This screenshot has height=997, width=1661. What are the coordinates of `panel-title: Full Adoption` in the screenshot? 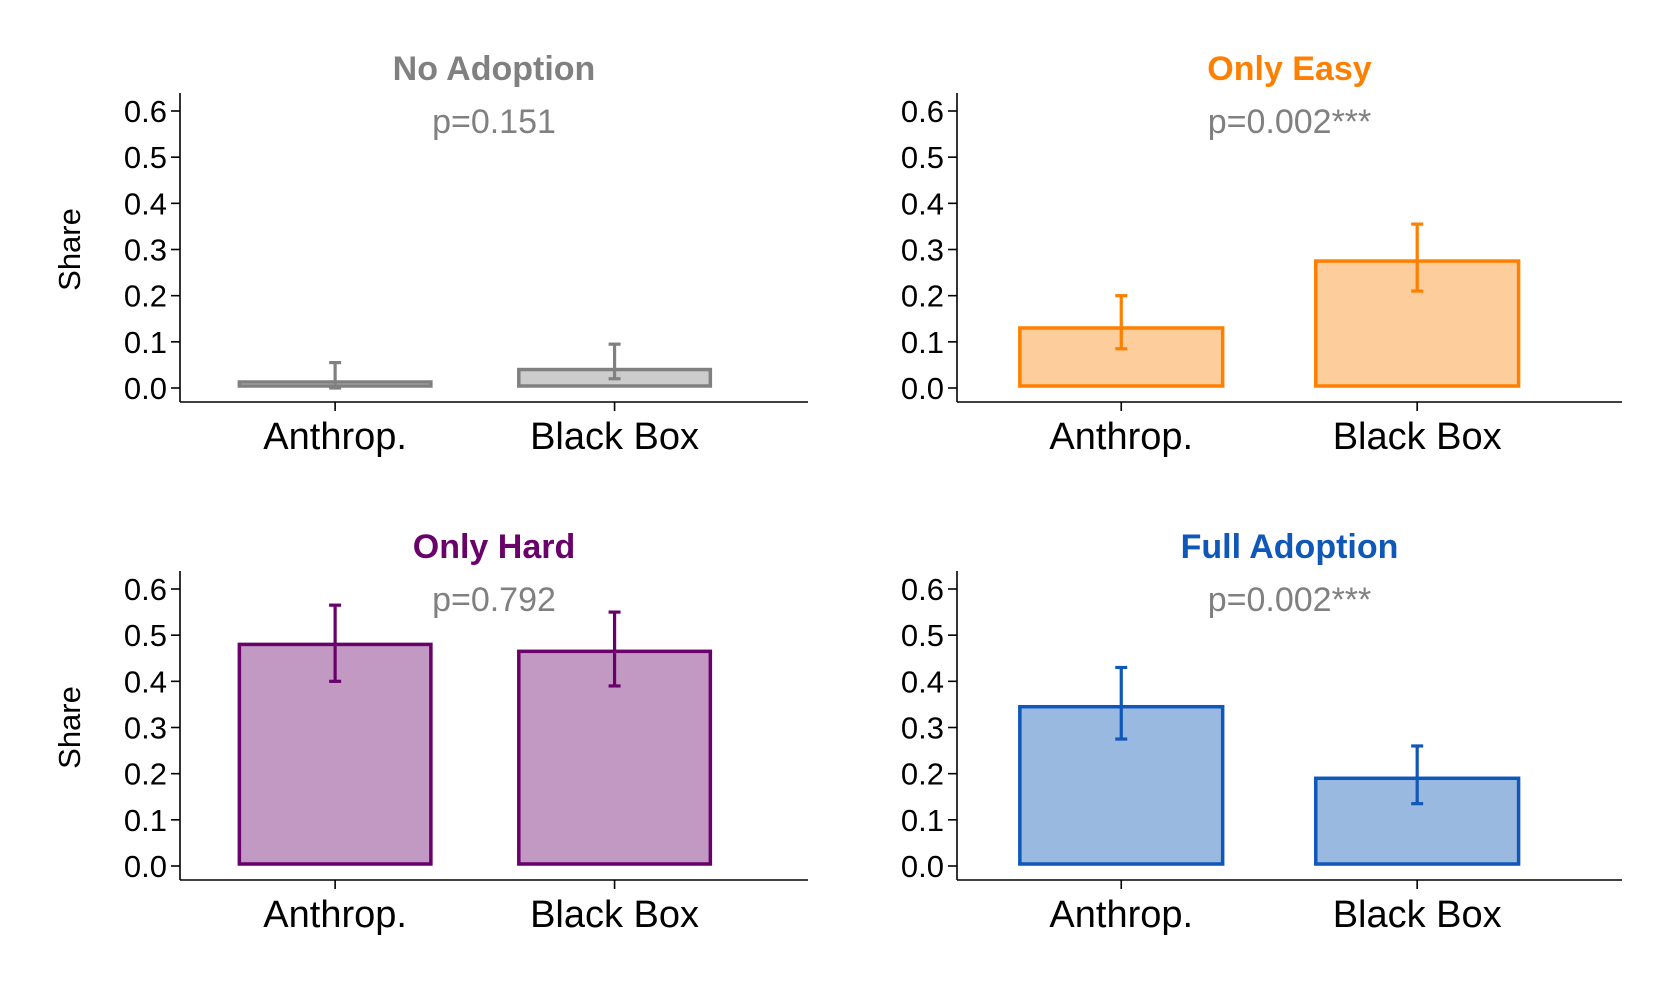 It's located at (1290, 547).